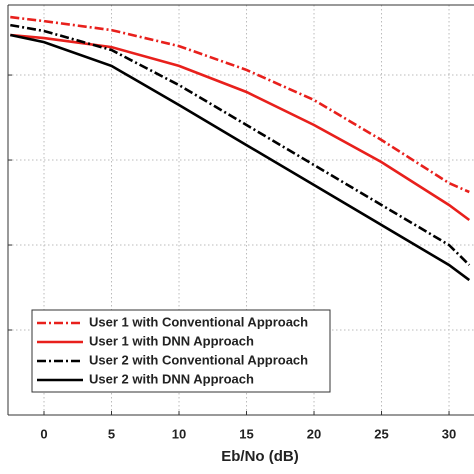  What do you see at coordinates (381, 433) in the screenshot?
I see `x-tick-label: 25` at bounding box center [381, 433].